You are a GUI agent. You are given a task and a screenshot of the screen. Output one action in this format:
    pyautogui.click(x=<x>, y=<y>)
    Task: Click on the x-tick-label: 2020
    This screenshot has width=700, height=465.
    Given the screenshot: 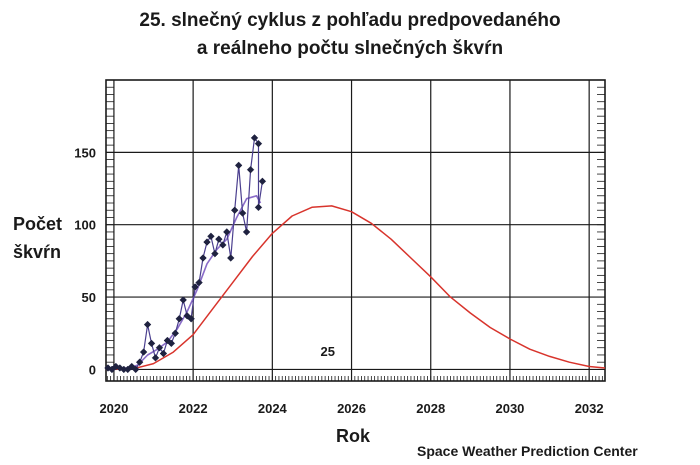 What is the action you would take?
    pyautogui.click(x=113, y=408)
    